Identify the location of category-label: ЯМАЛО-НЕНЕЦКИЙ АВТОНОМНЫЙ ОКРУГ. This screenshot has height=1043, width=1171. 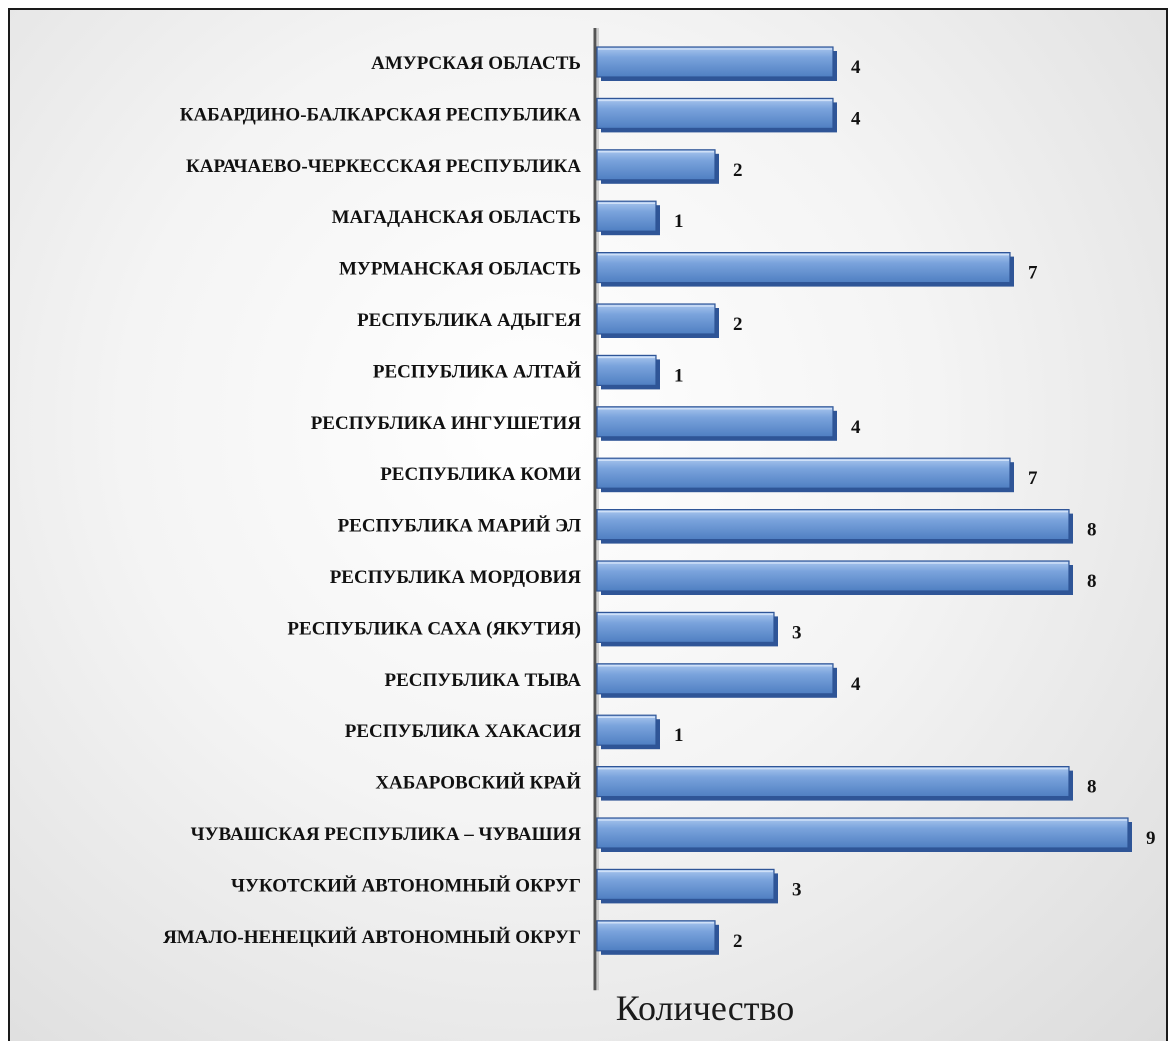
(372, 937).